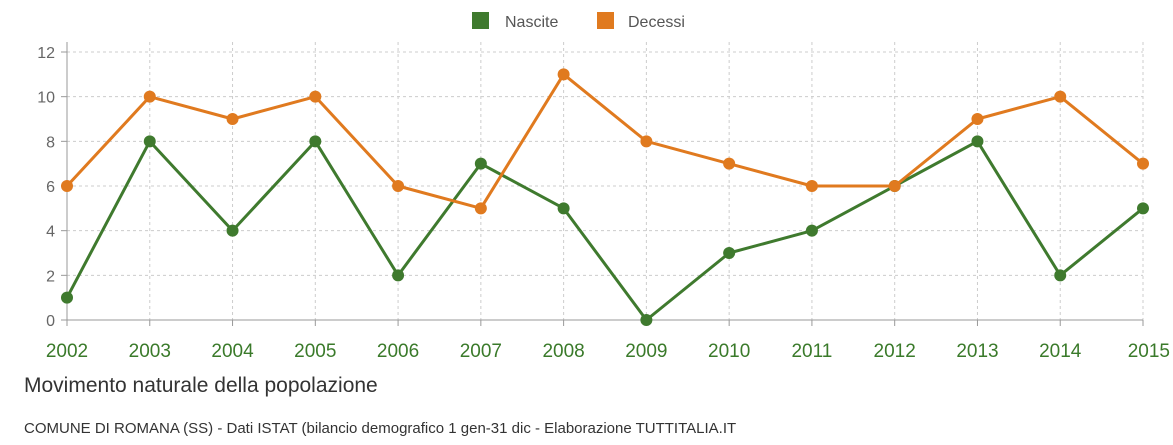 The height and width of the screenshot is (445, 1173). I want to click on y-tick-label: 12, so click(46, 53).